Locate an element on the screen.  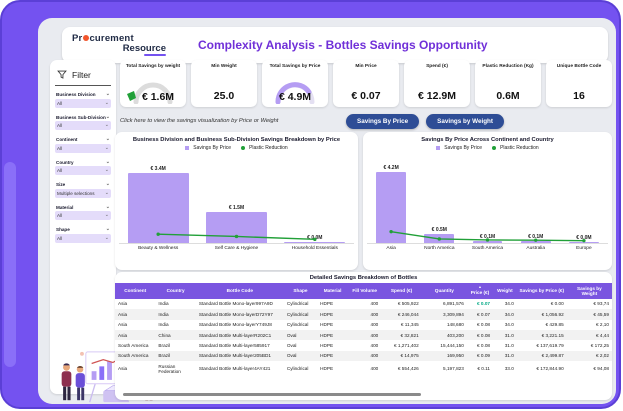
filter-select-material: All ⌄ is located at coordinates (83, 215).